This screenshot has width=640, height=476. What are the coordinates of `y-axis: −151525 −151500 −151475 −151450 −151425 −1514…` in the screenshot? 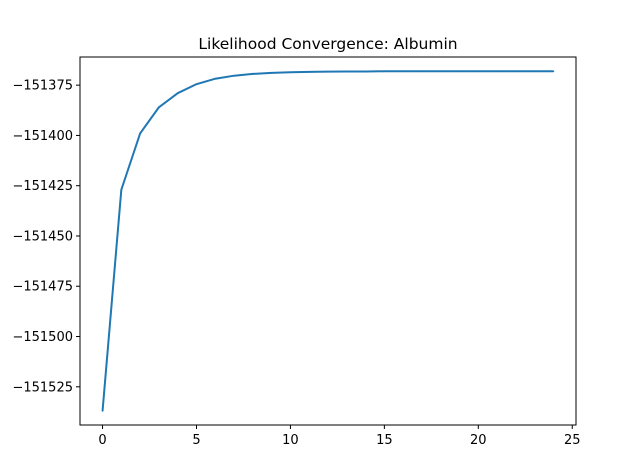 It's located at (46, 237).